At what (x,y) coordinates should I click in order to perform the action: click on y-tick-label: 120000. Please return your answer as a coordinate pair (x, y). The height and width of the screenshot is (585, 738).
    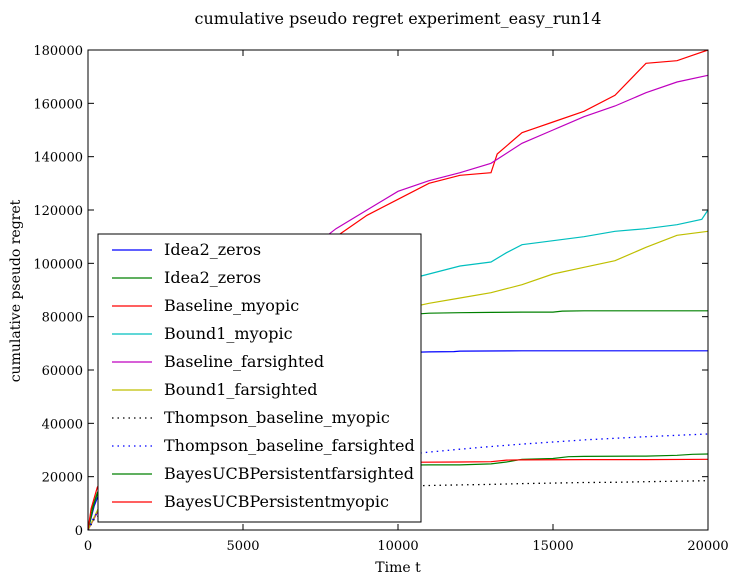
    Looking at the image, I should click on (58, 211).